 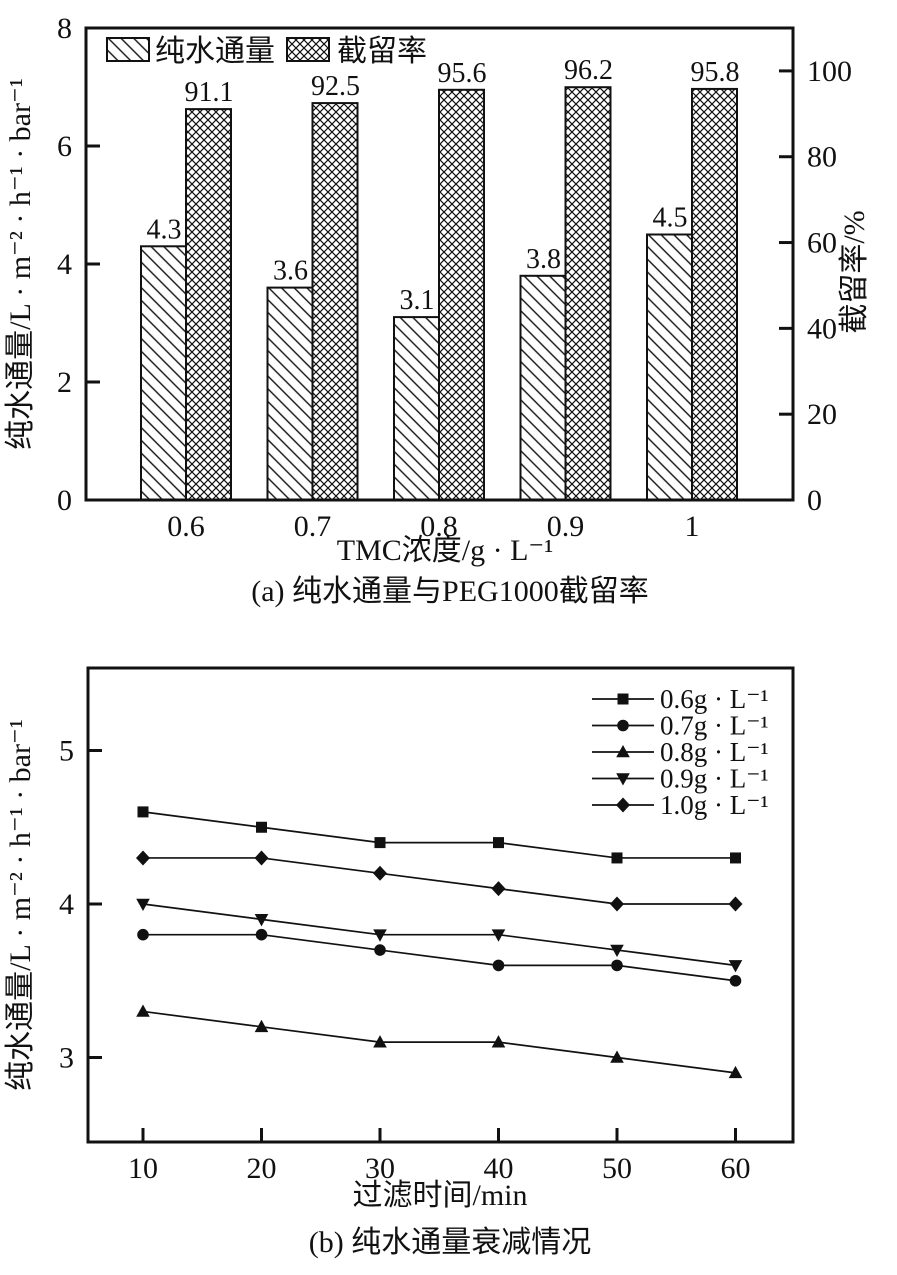 I want to click on chart-b-y-axis-title: 纯水通量/L · m⁻² · h⁻¹ · bar⁻¹, so click(x=20, y=905).